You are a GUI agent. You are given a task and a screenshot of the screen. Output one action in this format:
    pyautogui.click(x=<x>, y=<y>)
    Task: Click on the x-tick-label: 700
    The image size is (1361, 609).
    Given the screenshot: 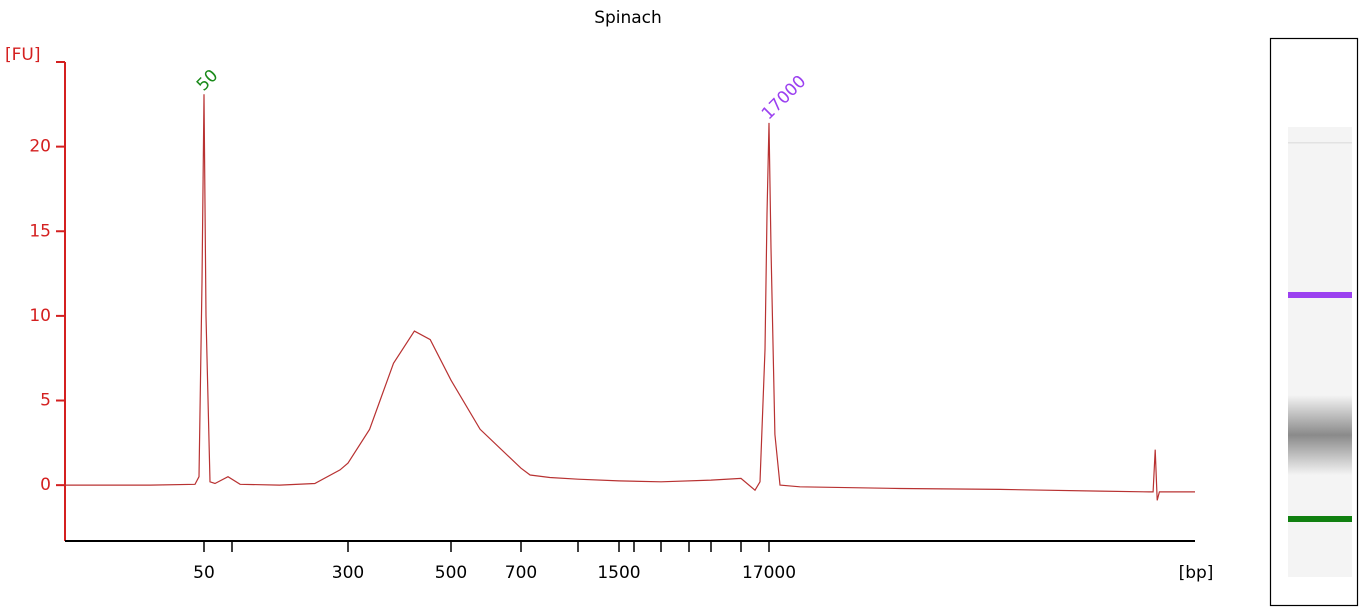 What is the action you would take?
    pyautogui.click(x=521, y=573)
    